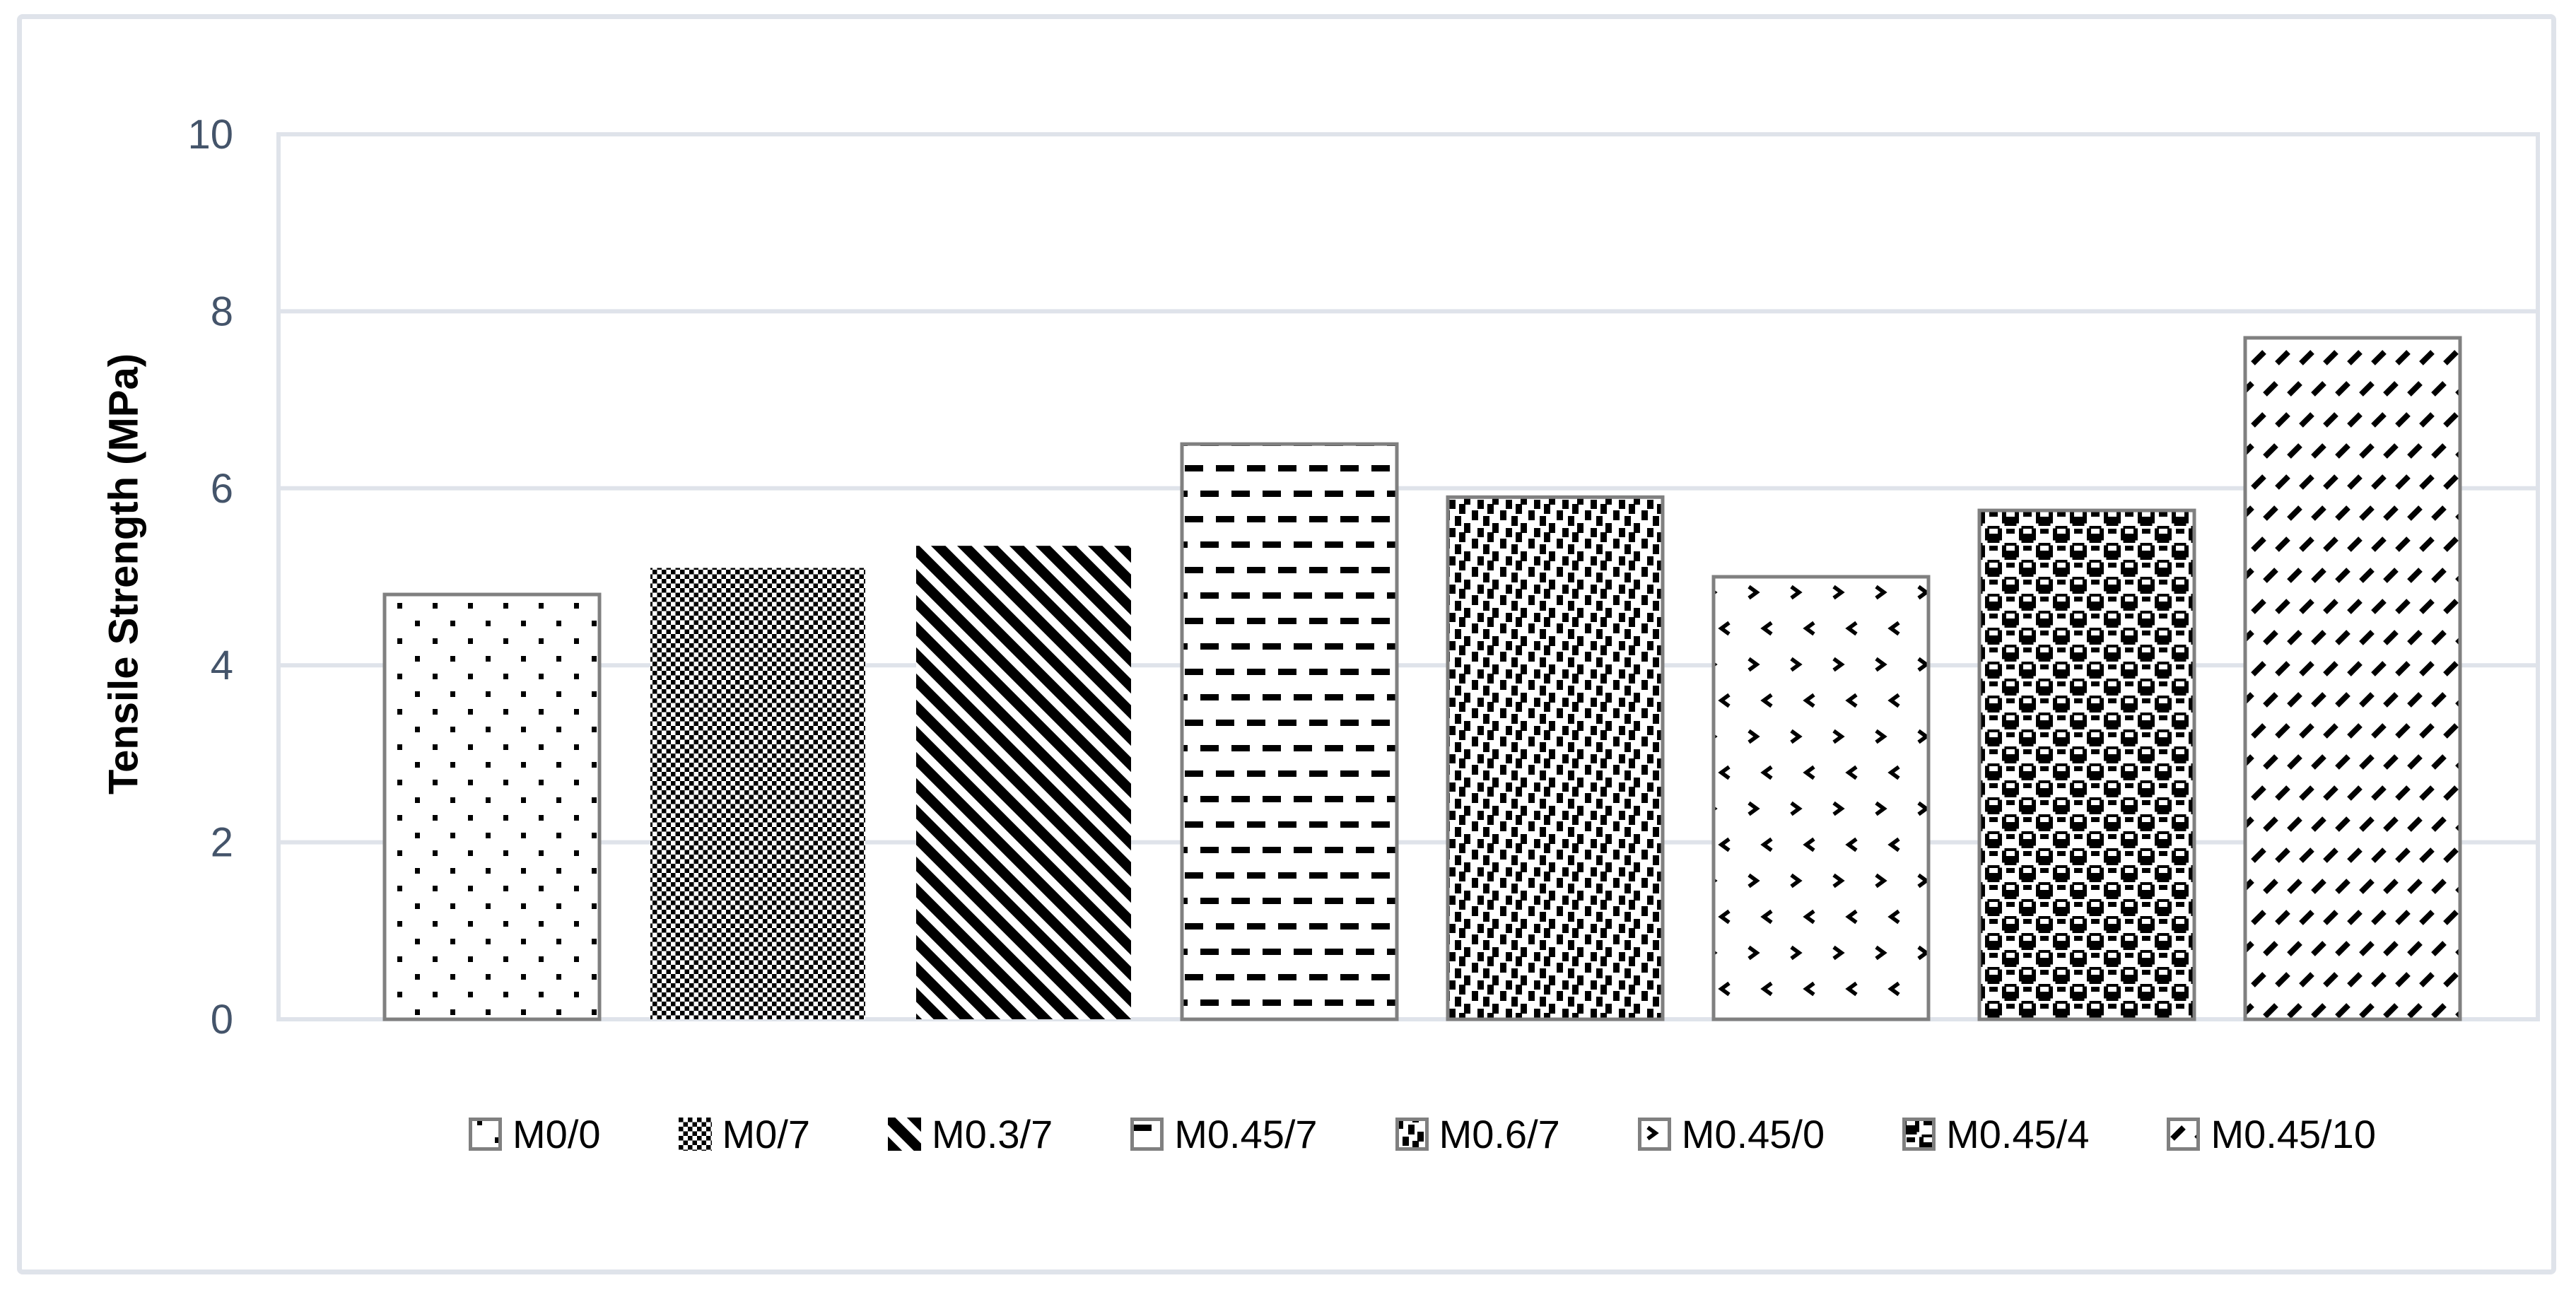  I want to click on legend-item: M0.45/4, so click(1996, 1134).